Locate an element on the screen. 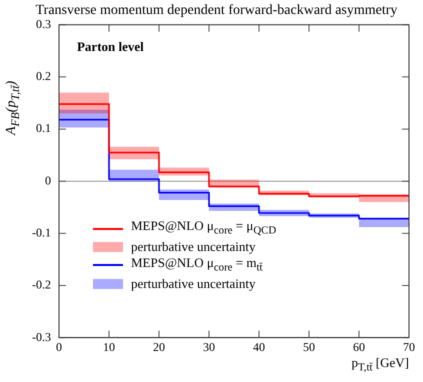 This screenshot has width=423, height=382. annotation: Parton level is located at coordinates (110, 46).